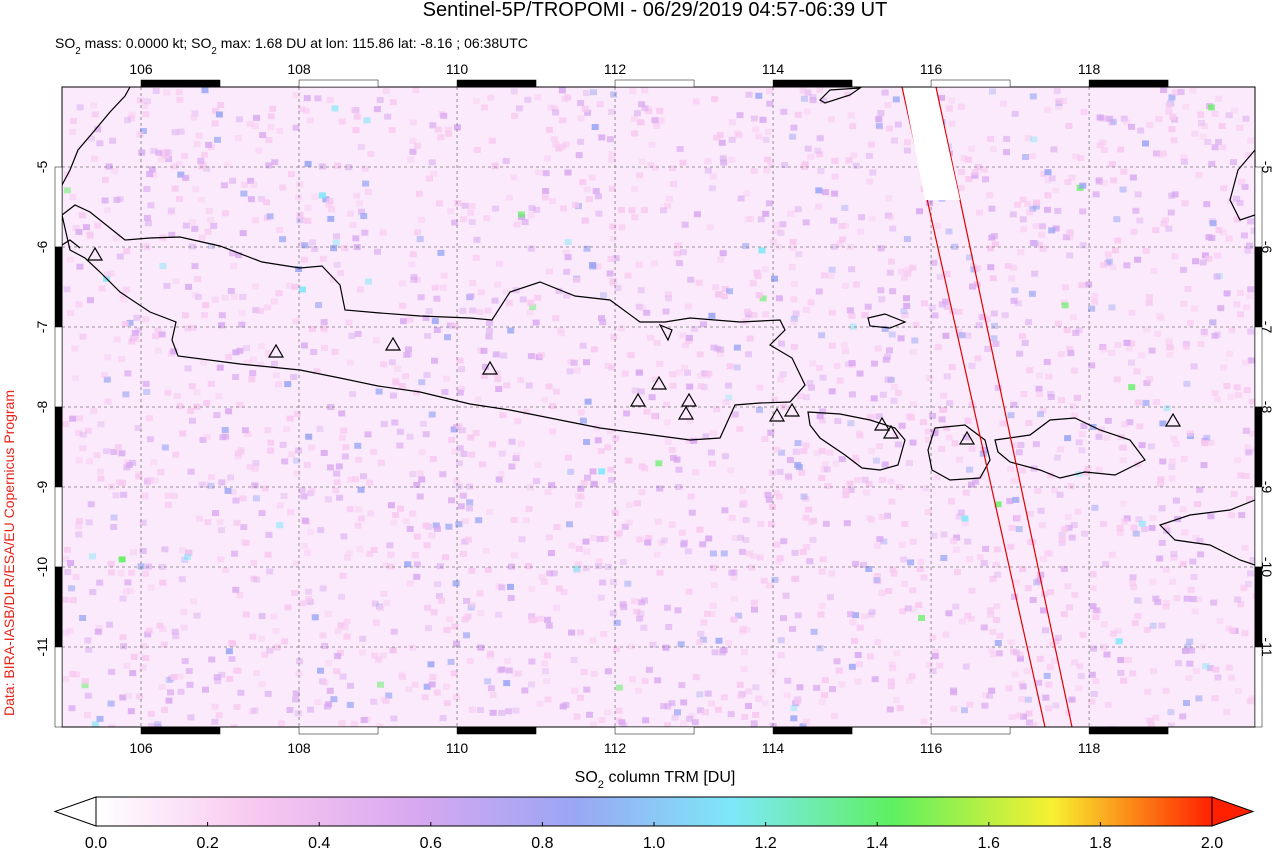  Describe the element at coordinates (42, 327) in the screenshot. I see `y-tick-label: -7` at that location.